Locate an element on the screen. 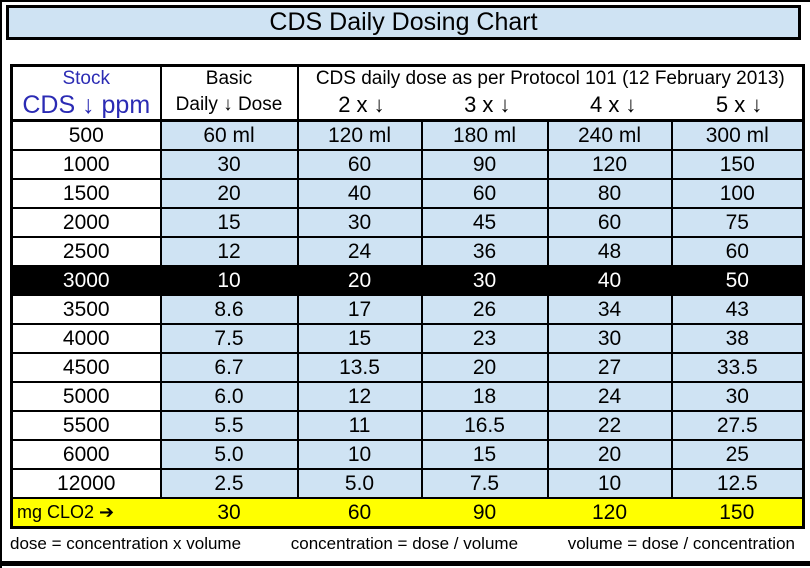 The image size is (810, 568). stock-ppm-cell: 1000 is located at coordinates (86, 164).